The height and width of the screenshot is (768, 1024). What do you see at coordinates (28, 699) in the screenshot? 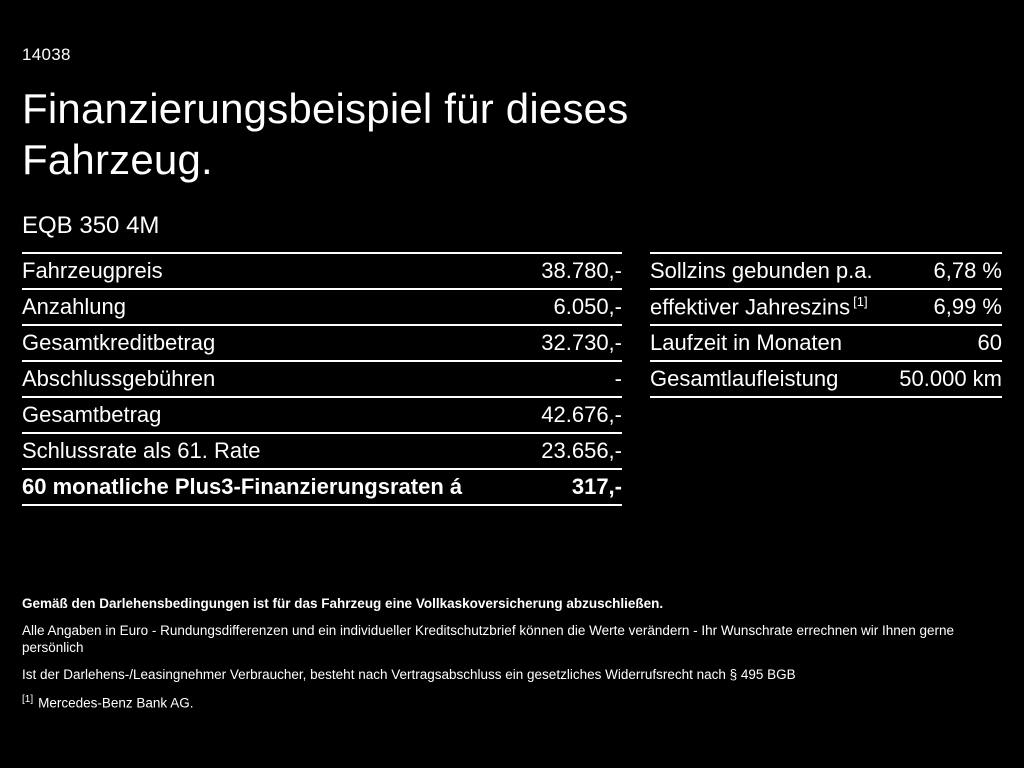
I see `footnote-marker: [1]` at bounding box center [28, 699].